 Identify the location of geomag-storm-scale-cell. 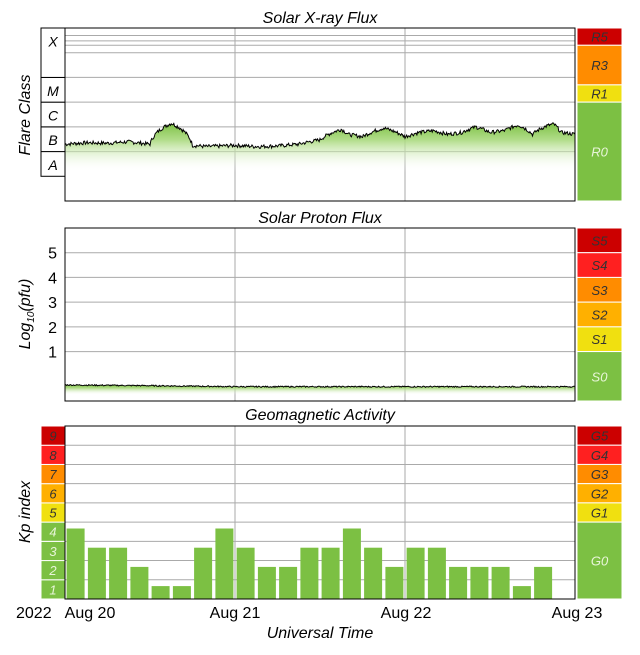
(599, 560).